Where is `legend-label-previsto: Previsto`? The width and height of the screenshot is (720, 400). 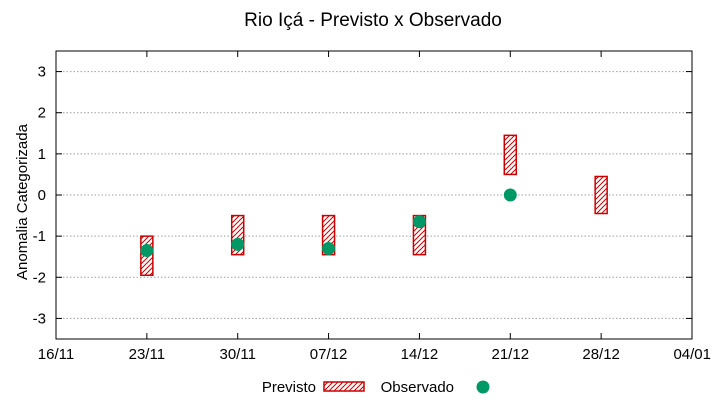 legend-label-previsto: Previsto is located at coordinates (289, 387).